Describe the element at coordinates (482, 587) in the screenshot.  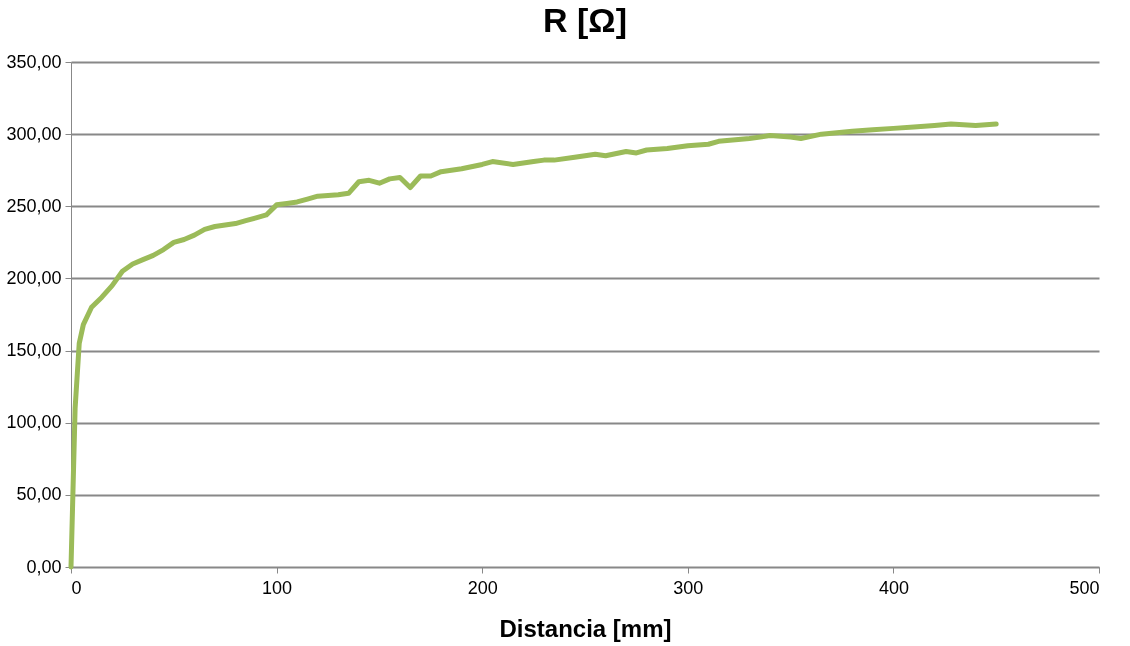
I see `x-tick-label: 200` at that location.